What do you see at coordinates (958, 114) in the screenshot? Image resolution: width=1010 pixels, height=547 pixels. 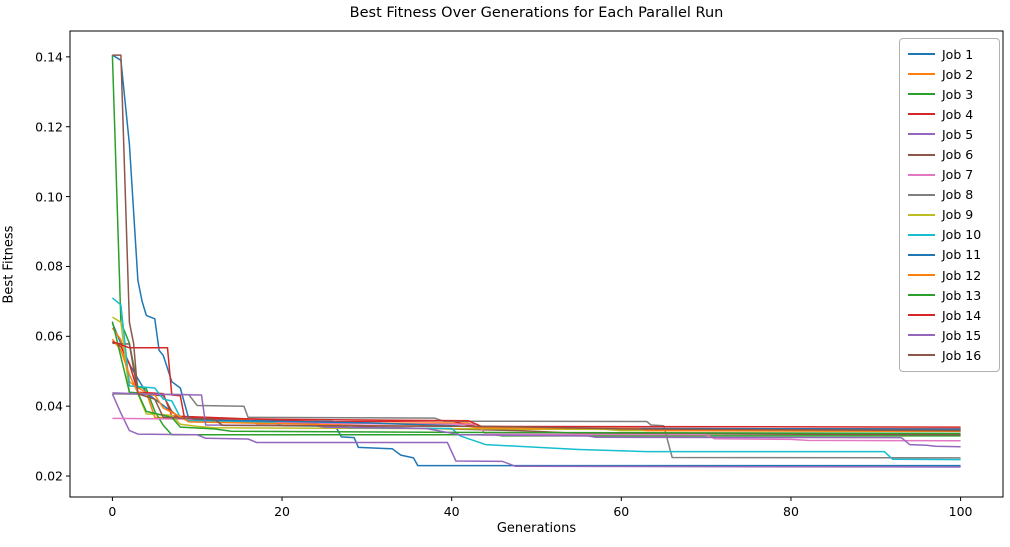 I see `legend-label: Job 4` at bounding box center [958, 114].